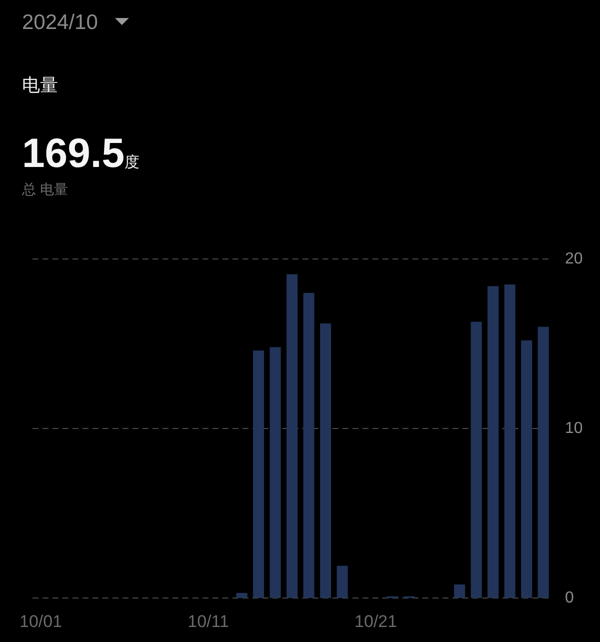  I want to click on chart-title: 电量, so click(40, 85).